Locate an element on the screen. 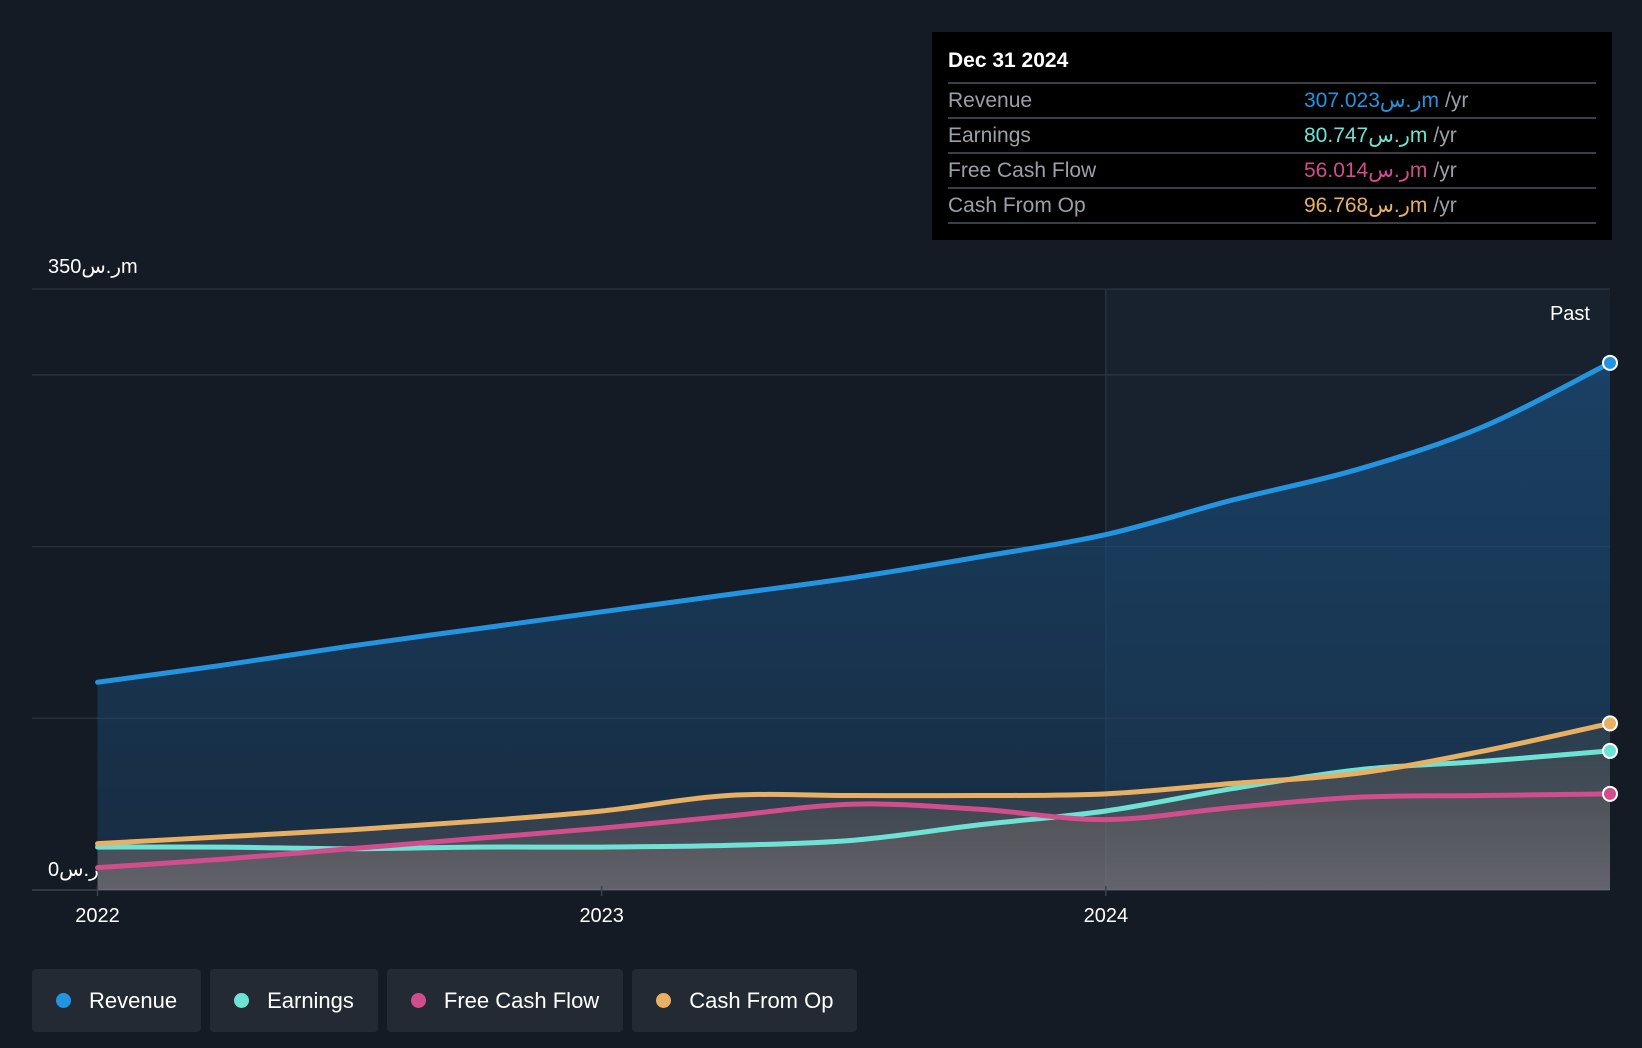  y-tick-label: 350ر.سm is located at coordinates (93, 267).